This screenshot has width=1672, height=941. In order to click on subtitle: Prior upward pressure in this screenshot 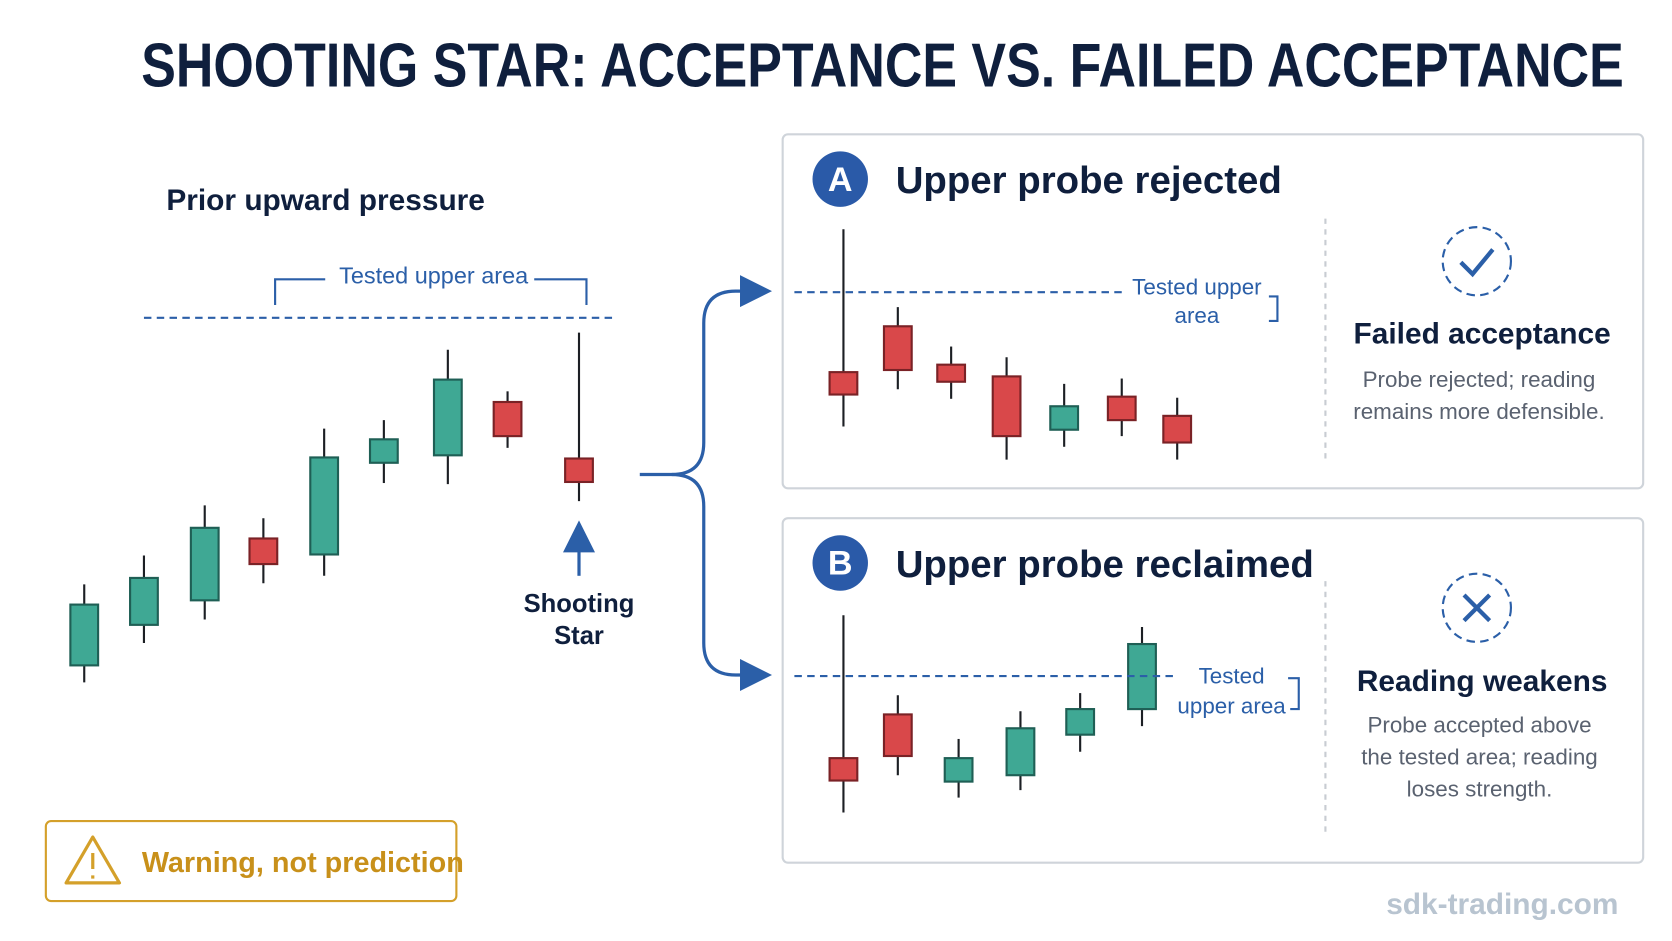, I will do `click(325, 200)`.